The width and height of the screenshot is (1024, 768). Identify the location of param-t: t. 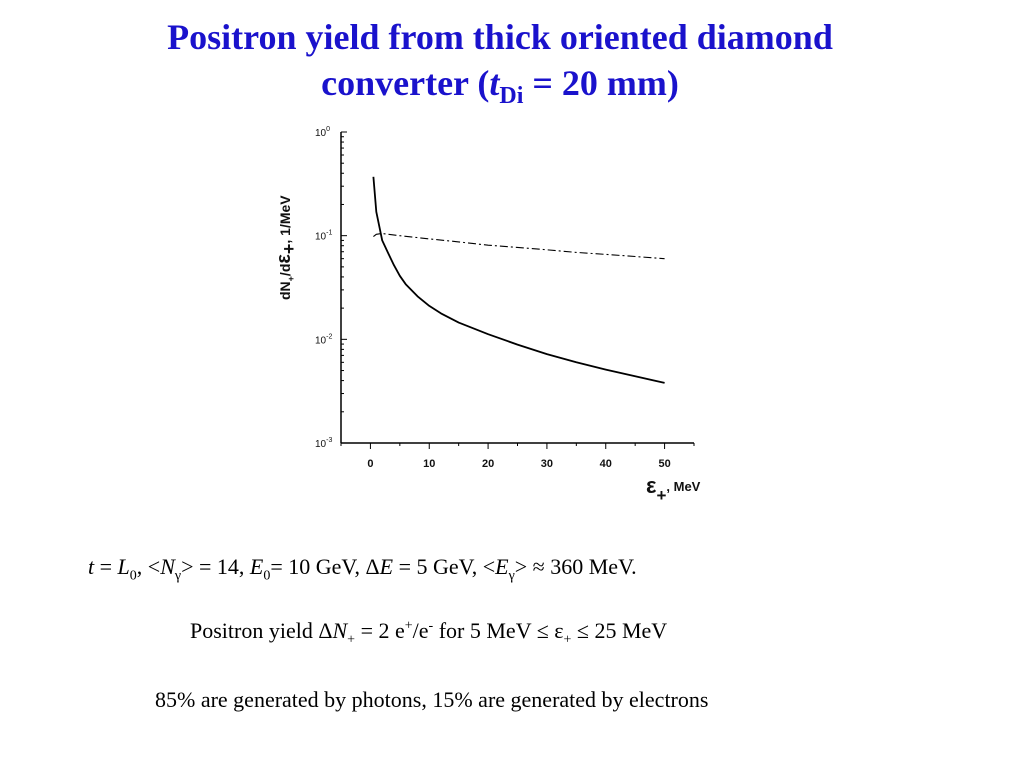
(91, 566).